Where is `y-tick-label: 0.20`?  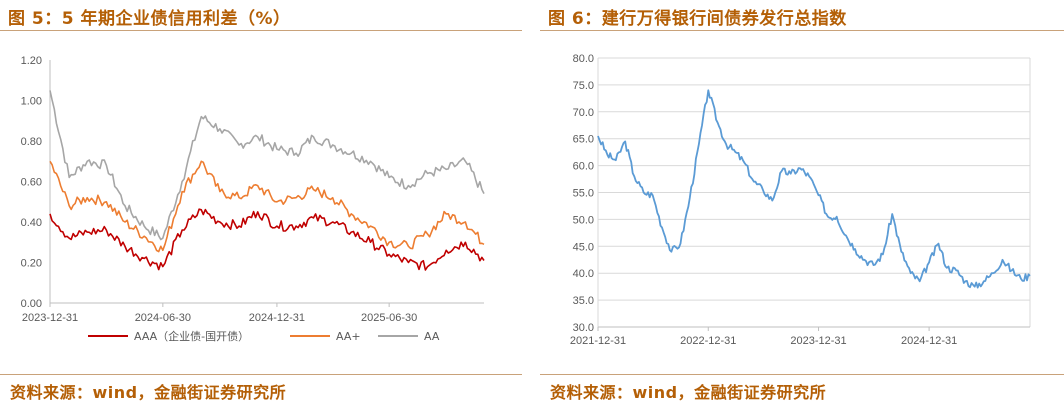 y-tick-label: 0.20 is located at coordinates (31, 264).